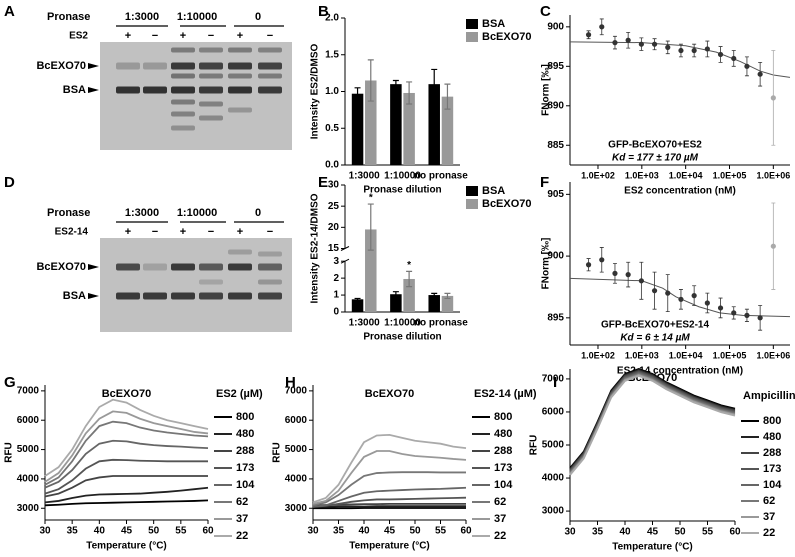 Image resolution: width=795 pixels, height=557 pixels. Describe the element at coordinates (74, 90) in the screenshot. I see `band-label: BSA` at that location.